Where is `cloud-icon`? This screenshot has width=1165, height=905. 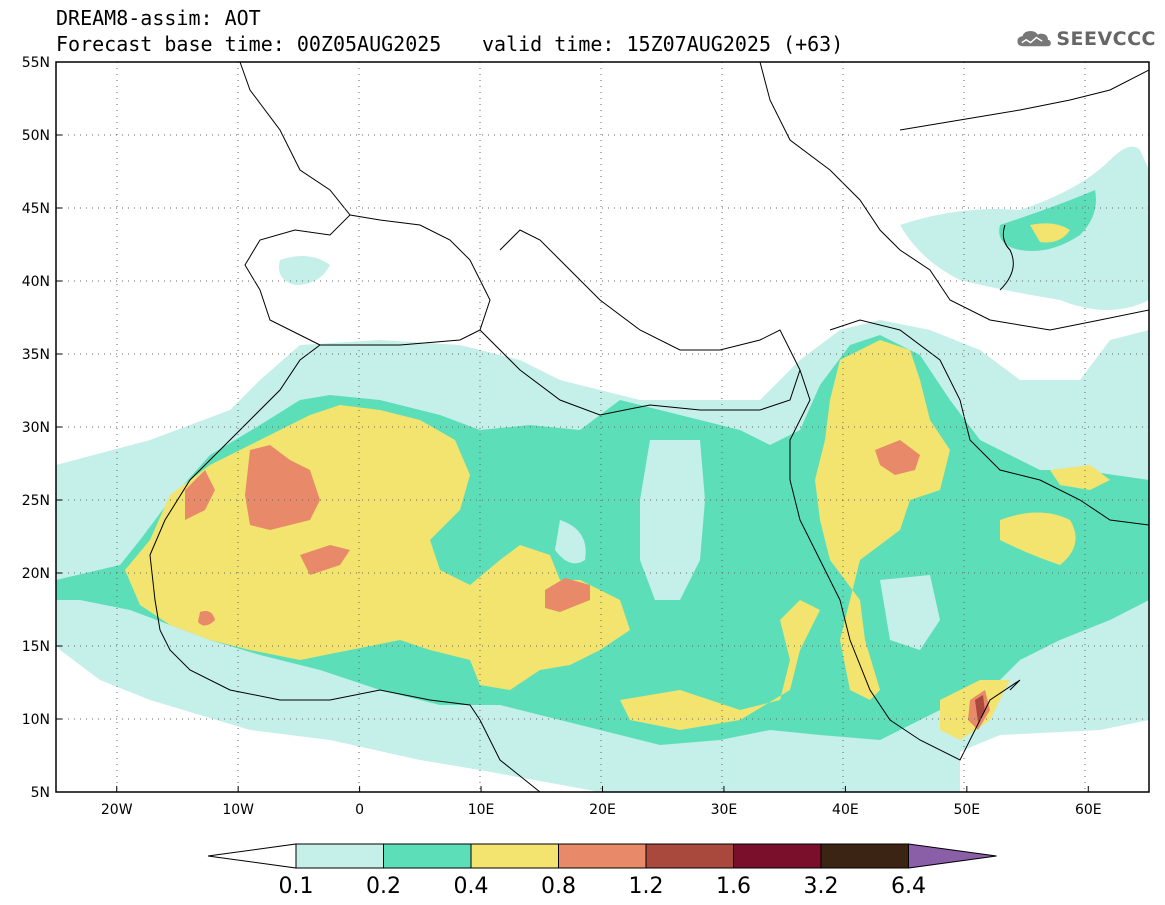 cloud-icon is located at coordinates (1034, 39).